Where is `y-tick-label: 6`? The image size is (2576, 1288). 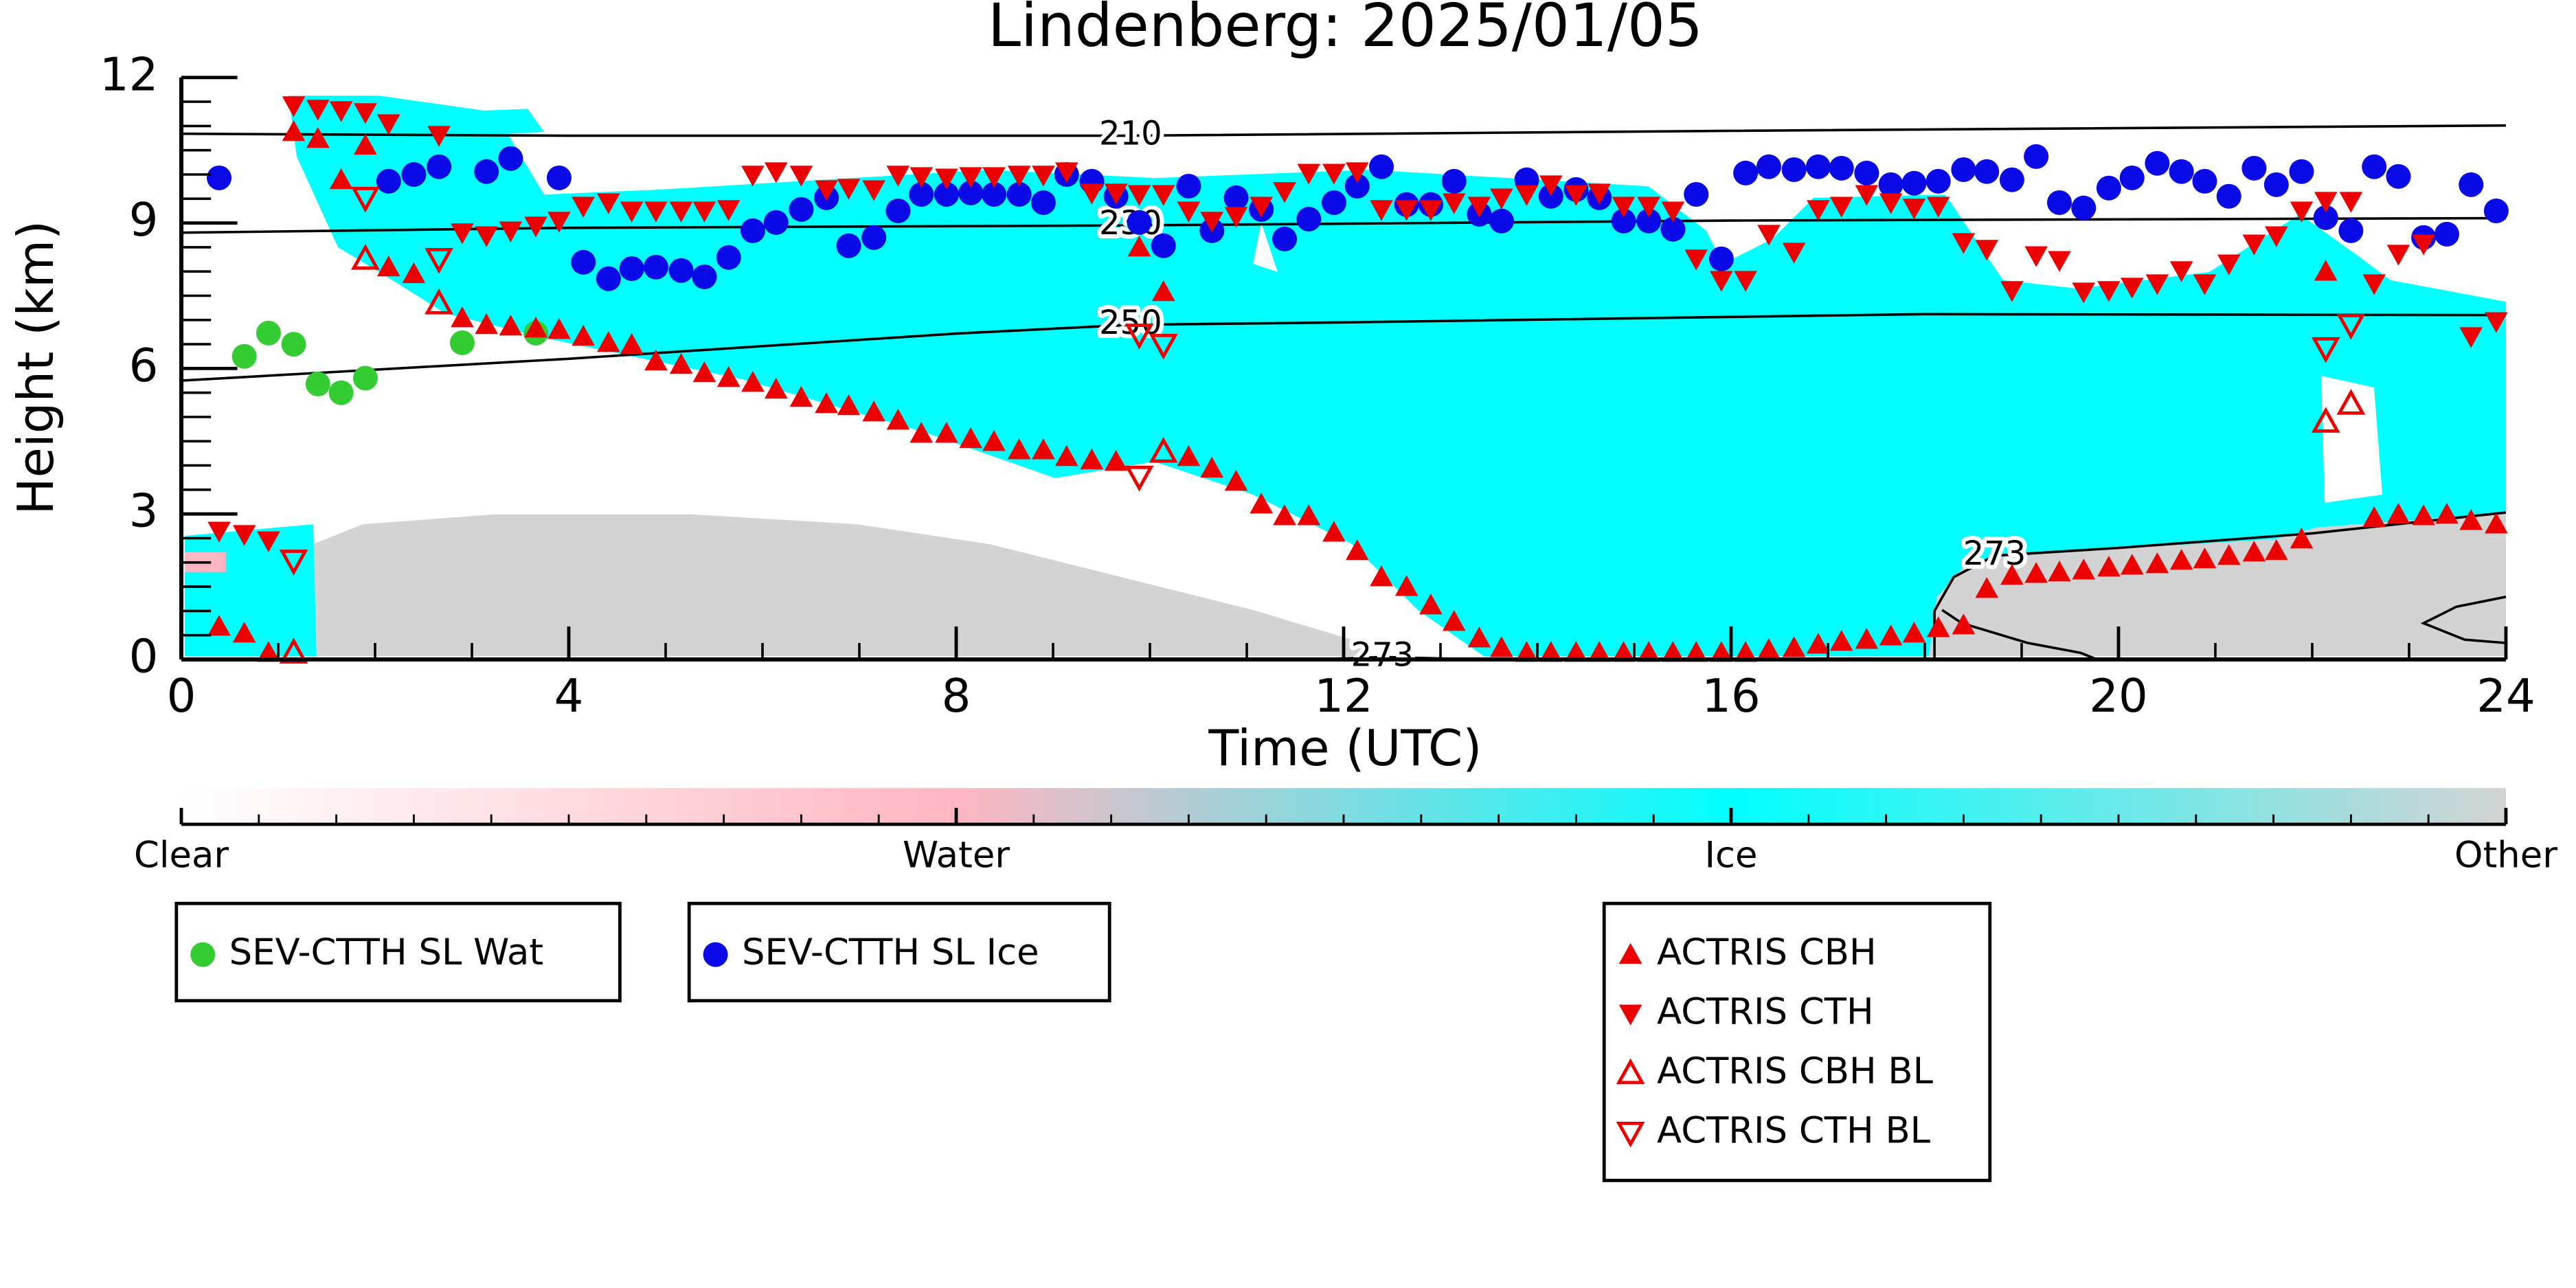 y-tick-label: 6 is located at coordinates (144, 365).